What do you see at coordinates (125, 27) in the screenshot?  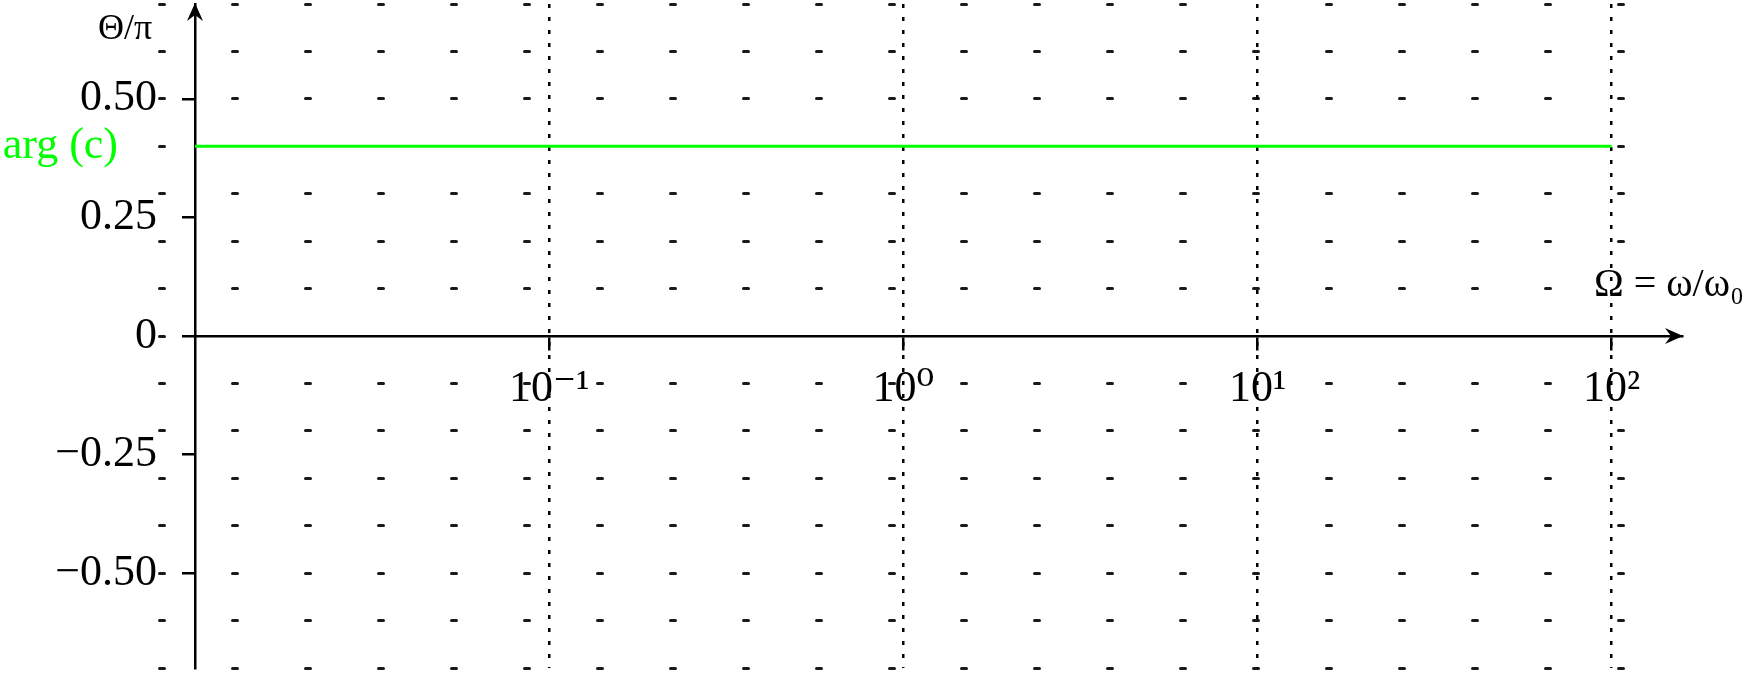 I see `y-axis-title: Θ/π` at bounding box center [125, 27].